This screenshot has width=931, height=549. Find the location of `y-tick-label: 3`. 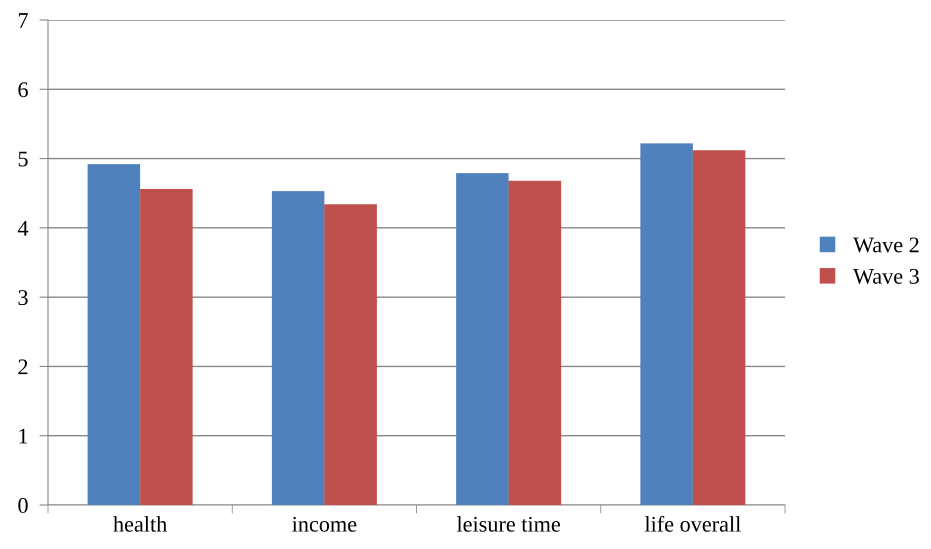

y-tick-label: 3 is located at coordinates (23, 298).